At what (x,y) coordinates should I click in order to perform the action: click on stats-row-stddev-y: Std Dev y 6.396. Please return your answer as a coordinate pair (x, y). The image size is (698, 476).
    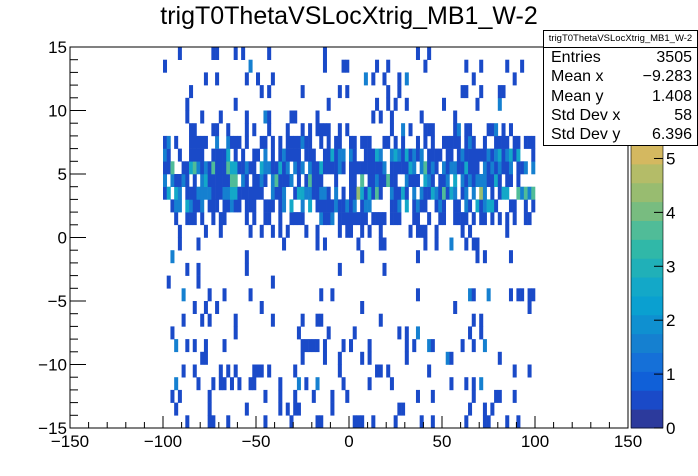
    Looking at the image, I should click on (621, 135).